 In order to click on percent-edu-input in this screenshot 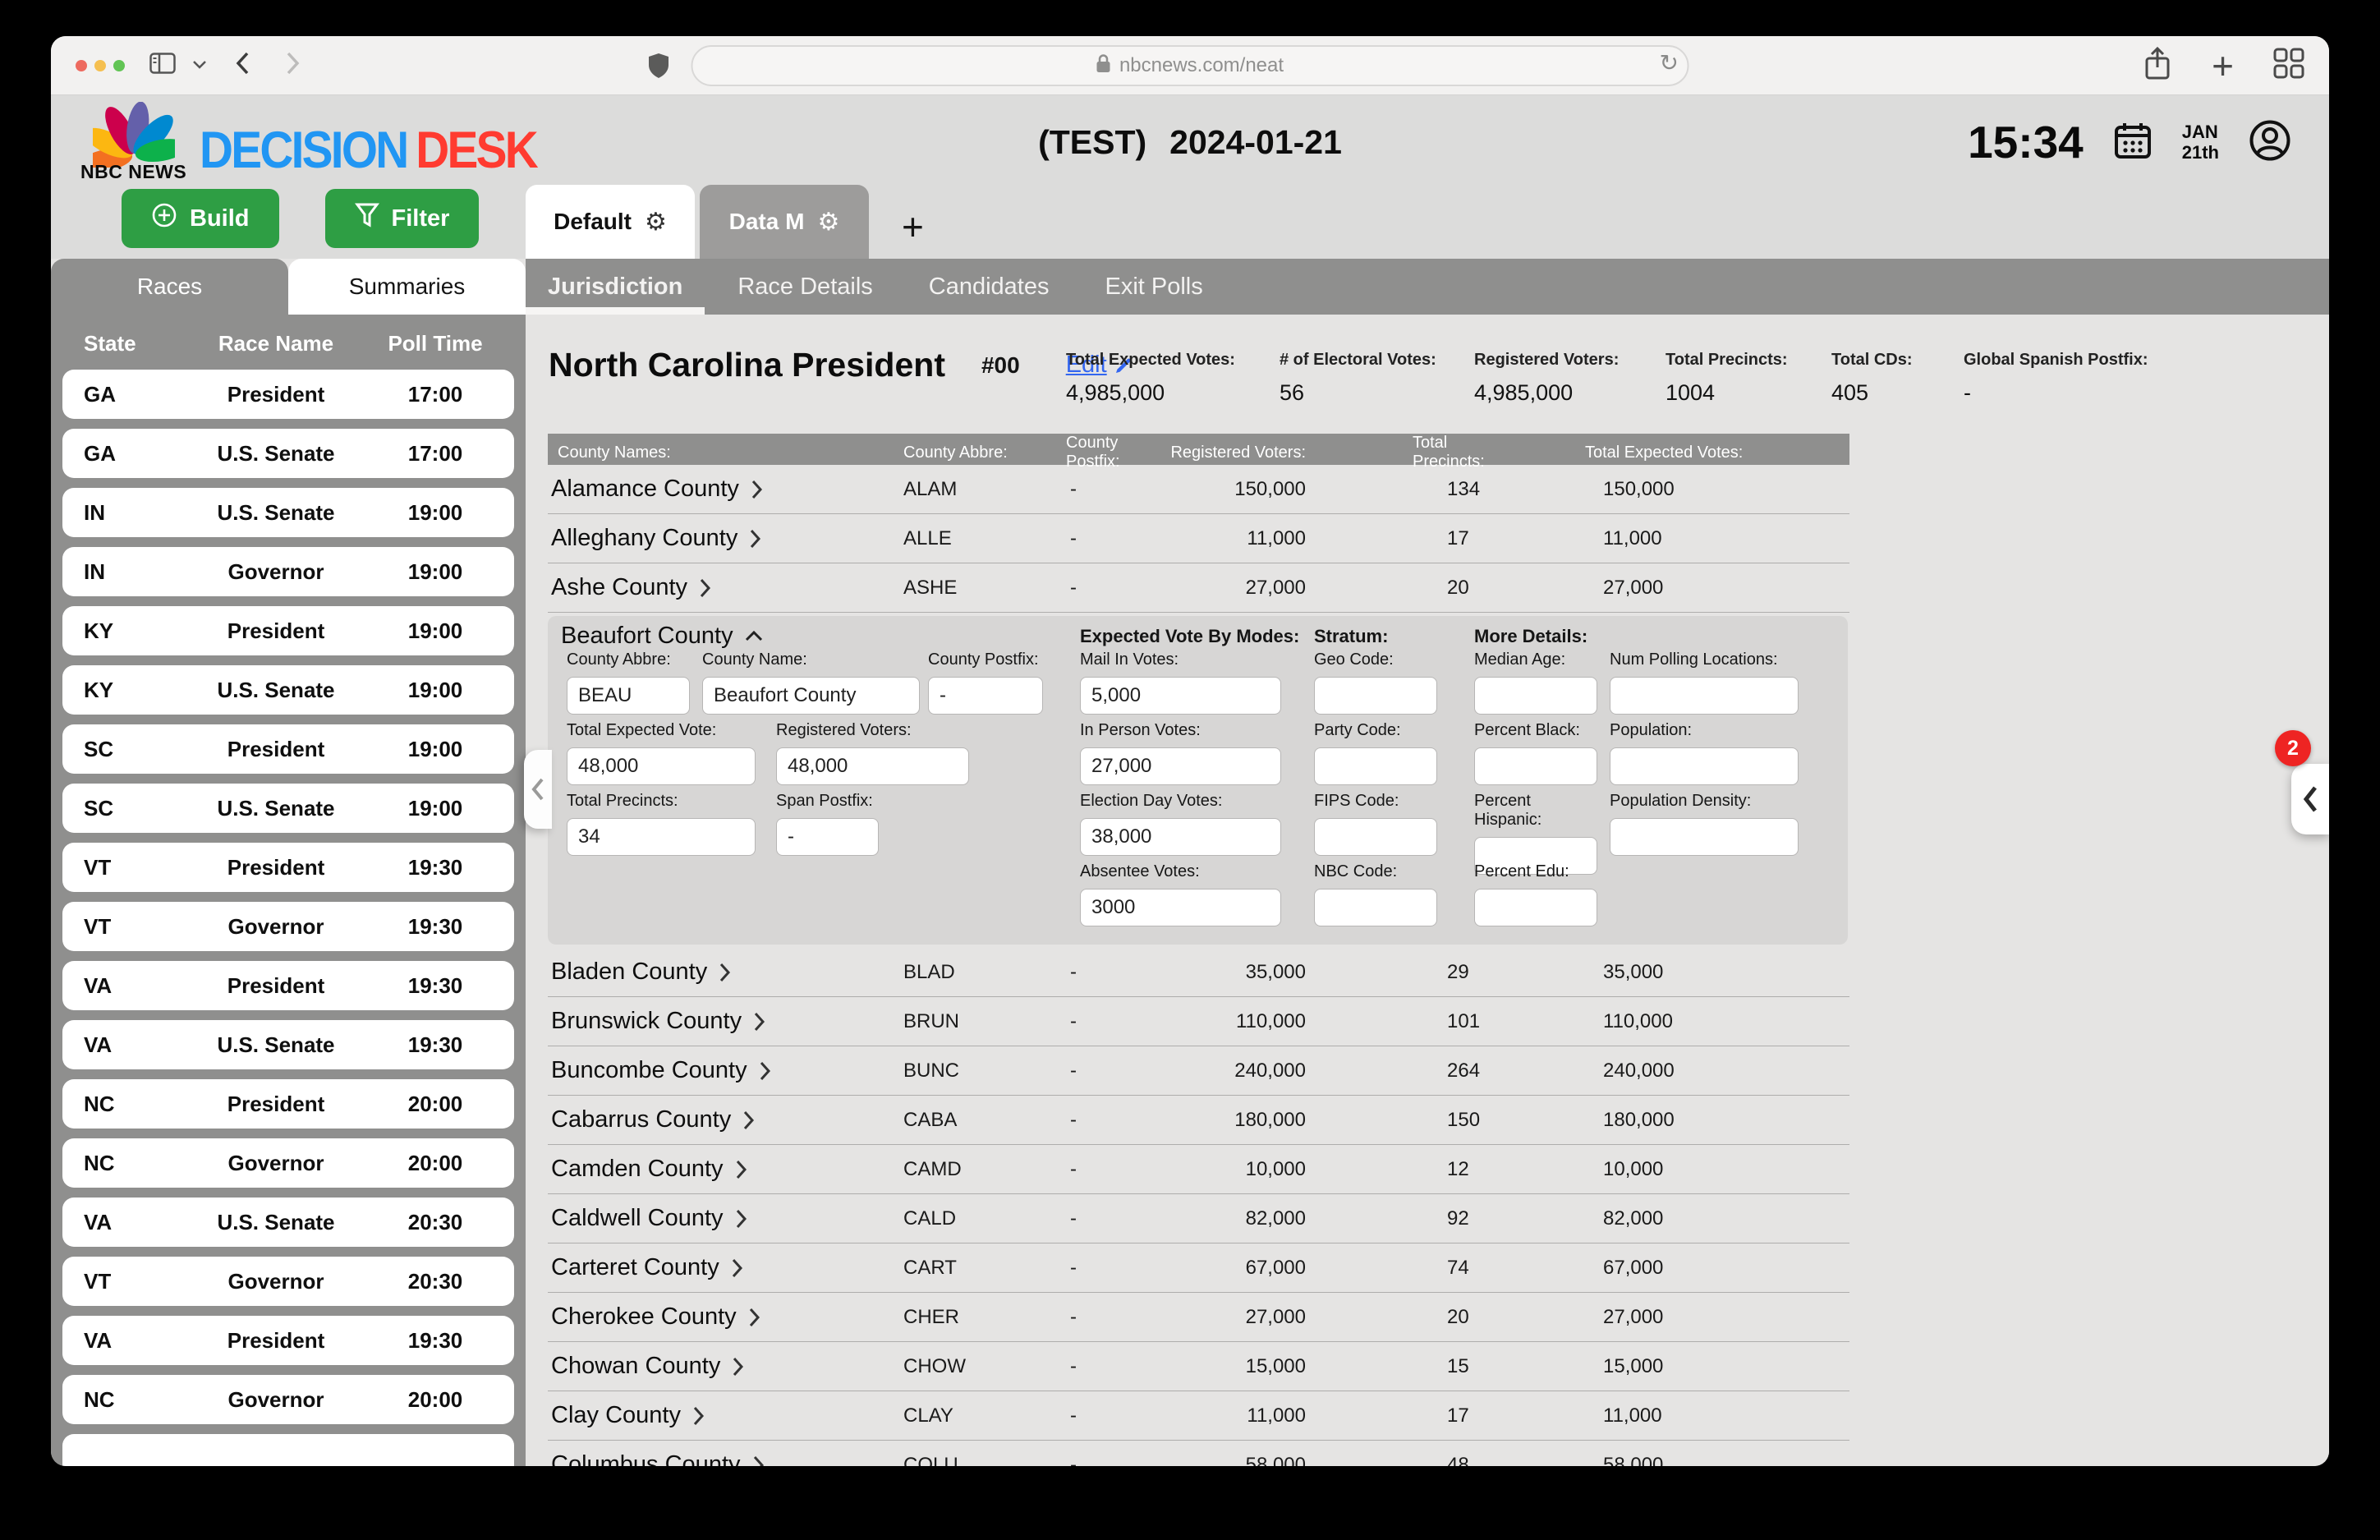, I will do `click(1535, 907)`.